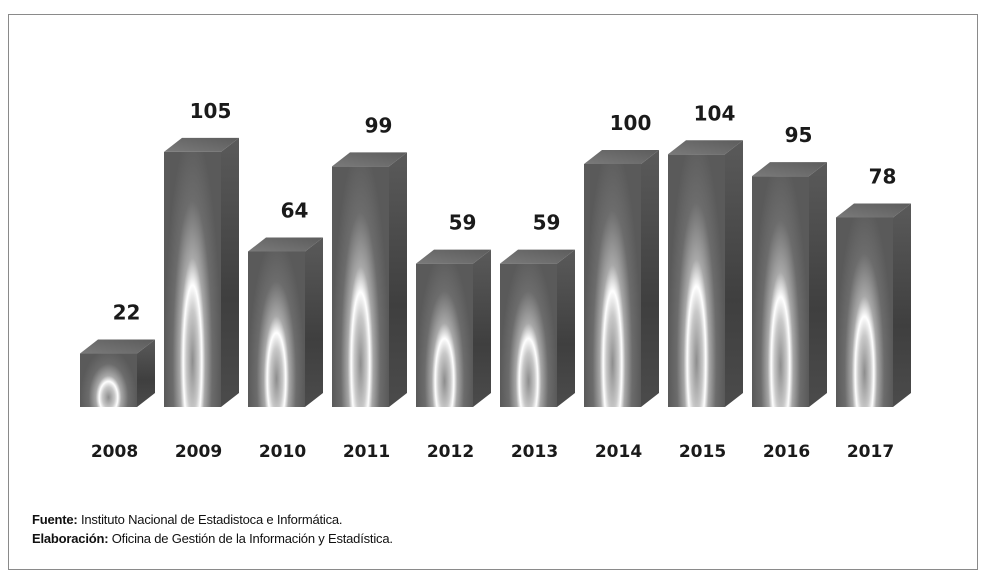 Image resolution: width=986 pixels, height=578 pixels. I want to click on value-label-2016: 95, so click(799, 135).